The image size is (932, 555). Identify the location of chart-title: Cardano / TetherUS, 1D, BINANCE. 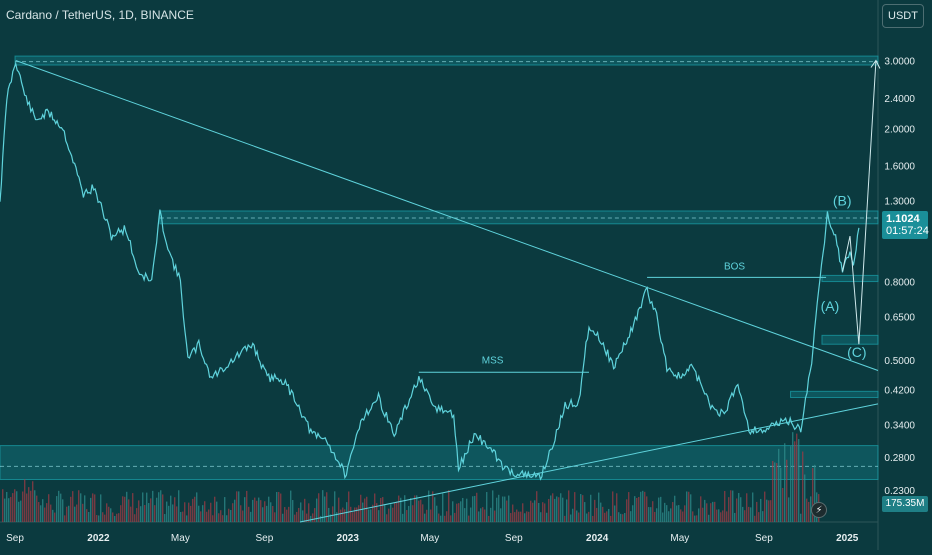
(100, 15).